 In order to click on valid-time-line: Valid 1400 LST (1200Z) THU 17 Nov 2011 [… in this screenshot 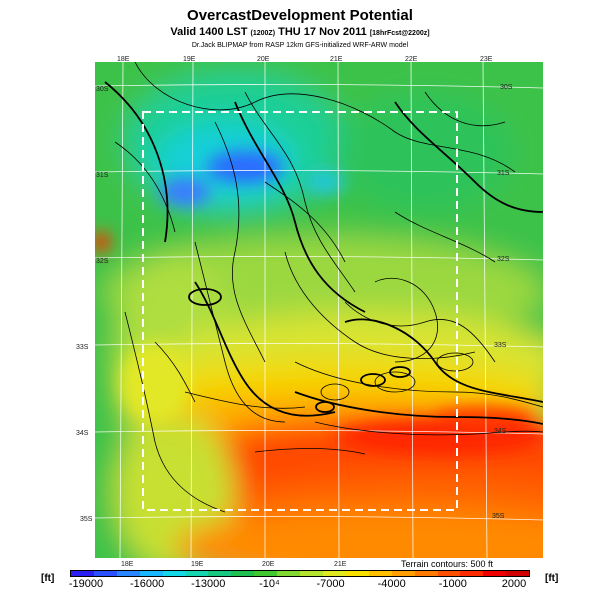, I will do `click(300, 32)`.